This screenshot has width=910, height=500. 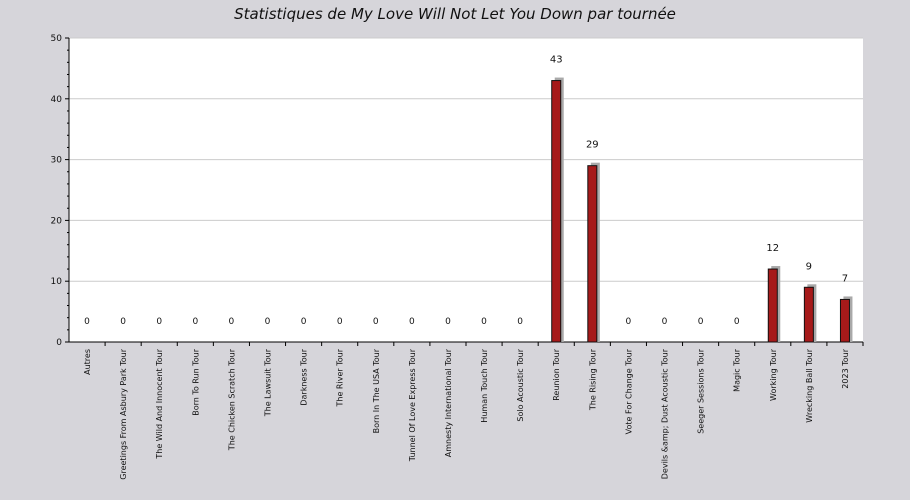 I want to click on bar-value-label: 43, so click(x=556, y=60).